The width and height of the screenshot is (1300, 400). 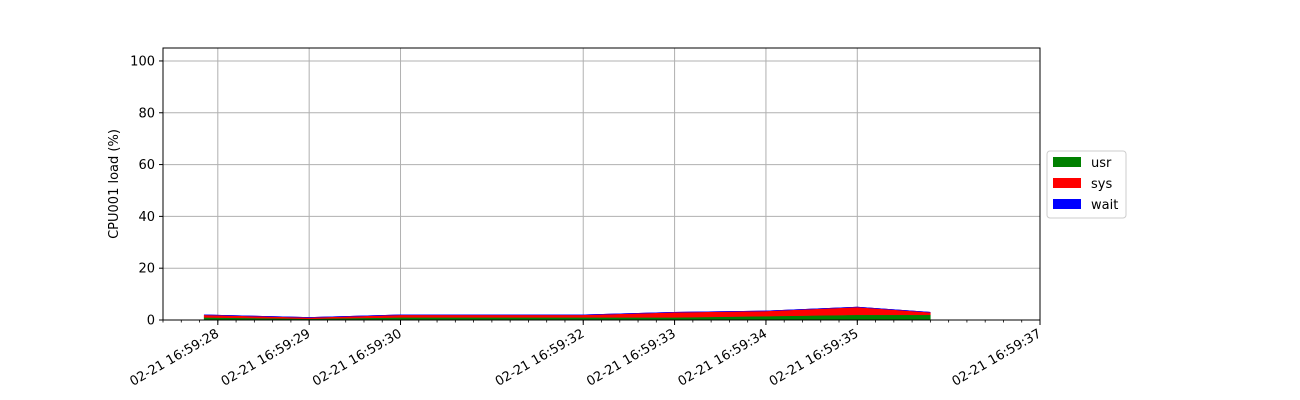 I want to click on y-tick-label: 0, so click(x=151, y=321).